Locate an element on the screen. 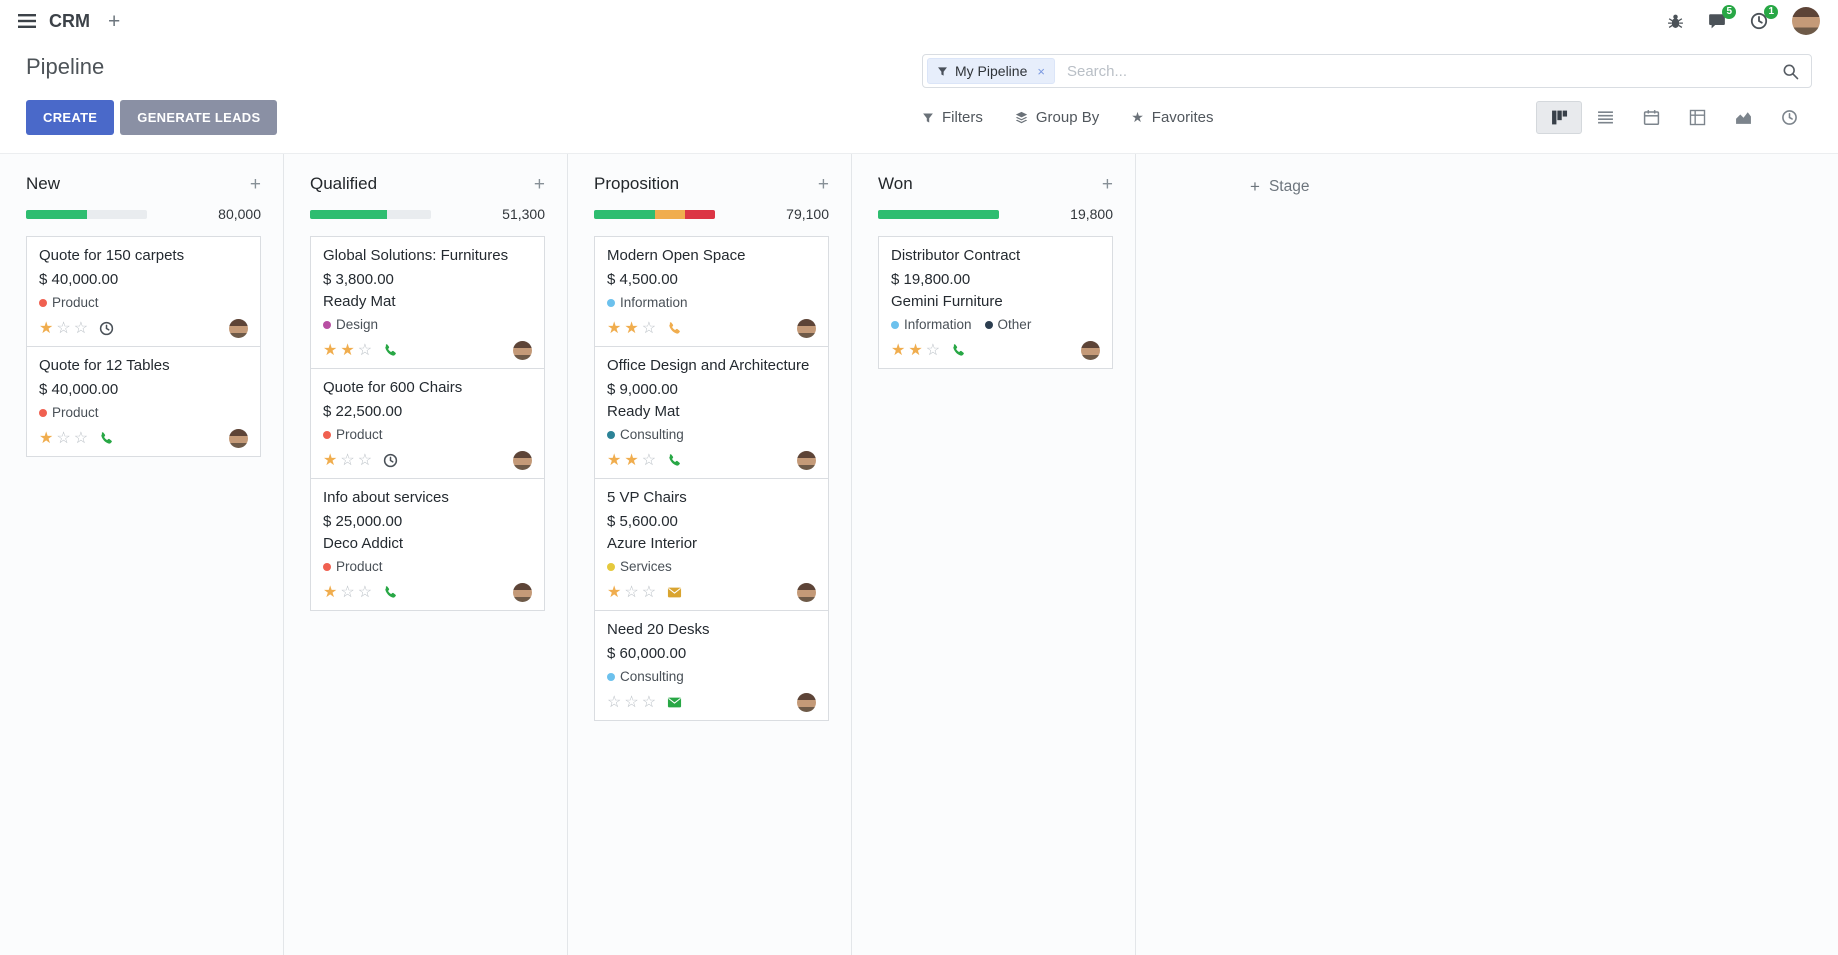 The image size is (1838, 955). tag-label: Services is located at coordinates (646, 566).